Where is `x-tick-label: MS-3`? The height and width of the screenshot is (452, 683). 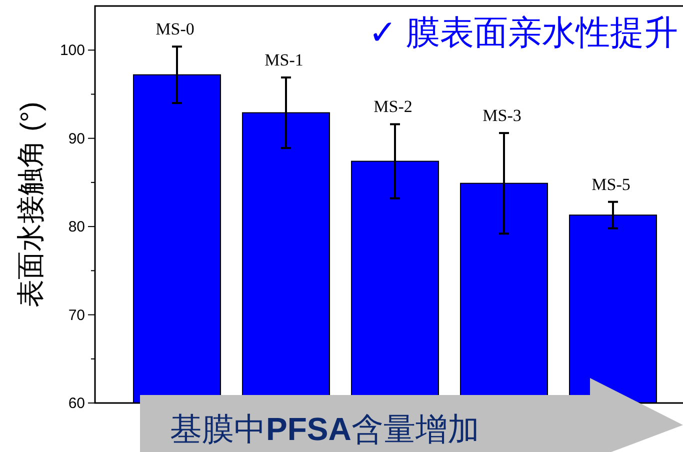 x-tick-label: MS-3 is located at coordinates (502, 116).